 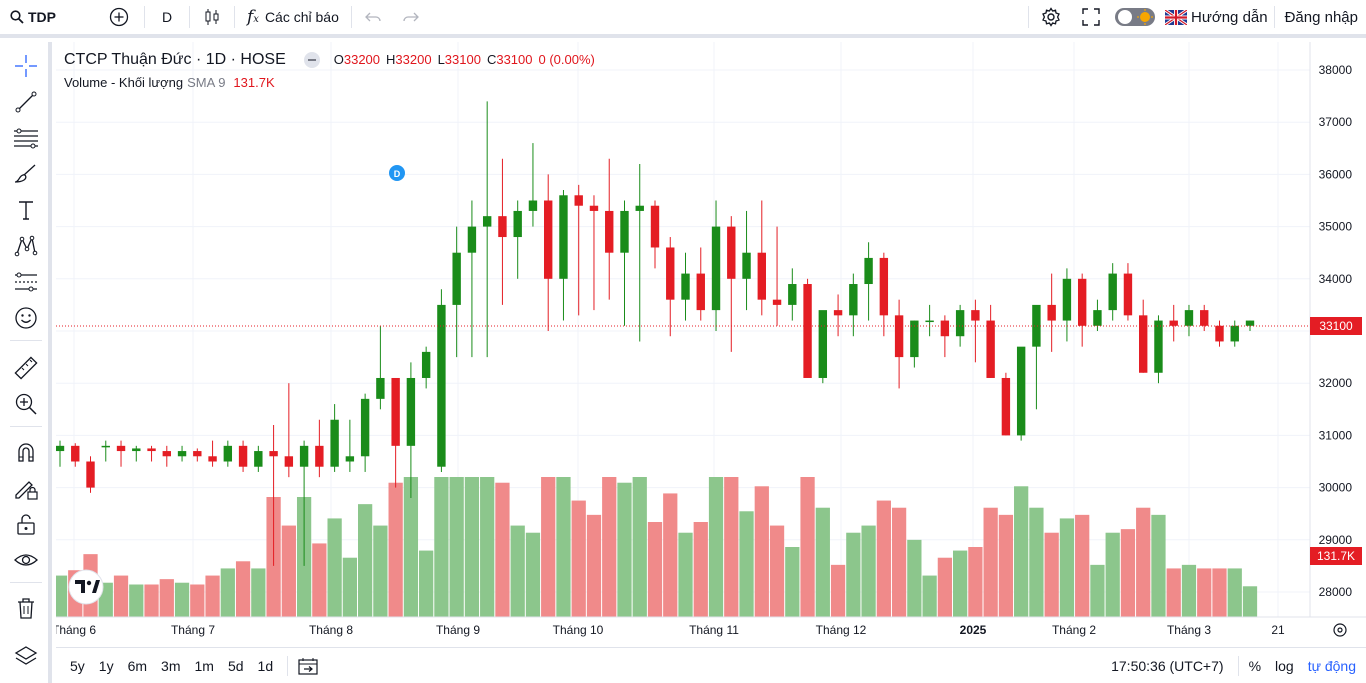 I want to click on interval-label: D, so click(x=167, y=17).